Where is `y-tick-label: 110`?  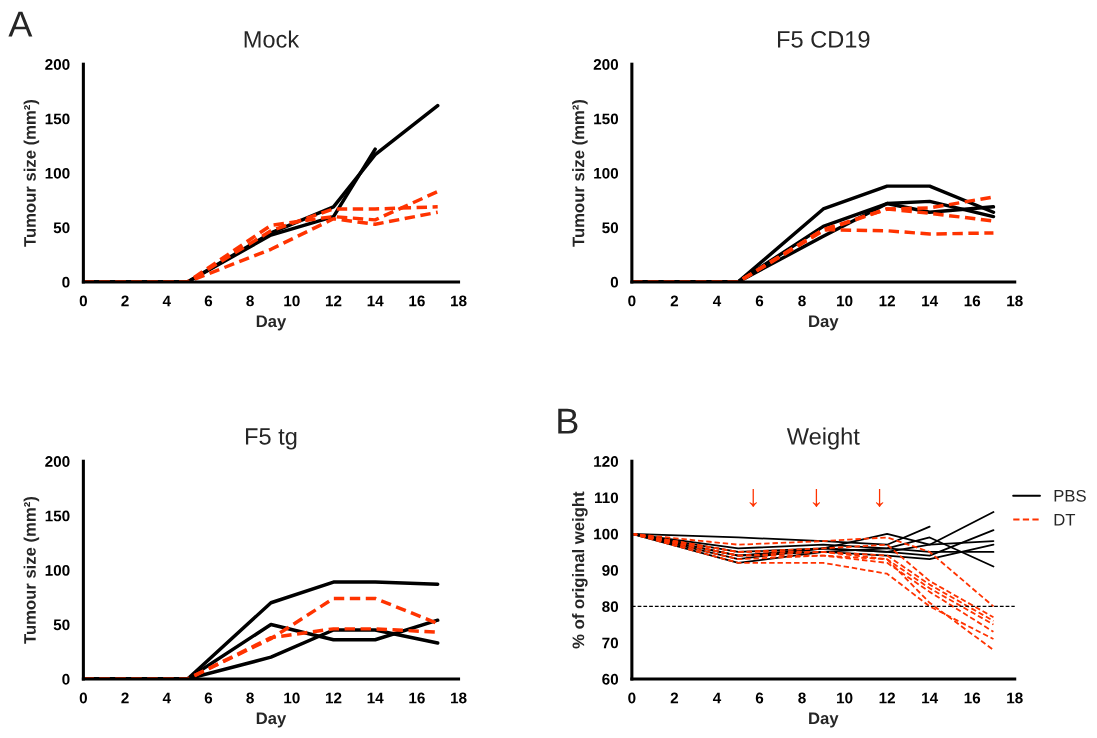
y-tick-label: 110 is located at coordinates (606, 498).